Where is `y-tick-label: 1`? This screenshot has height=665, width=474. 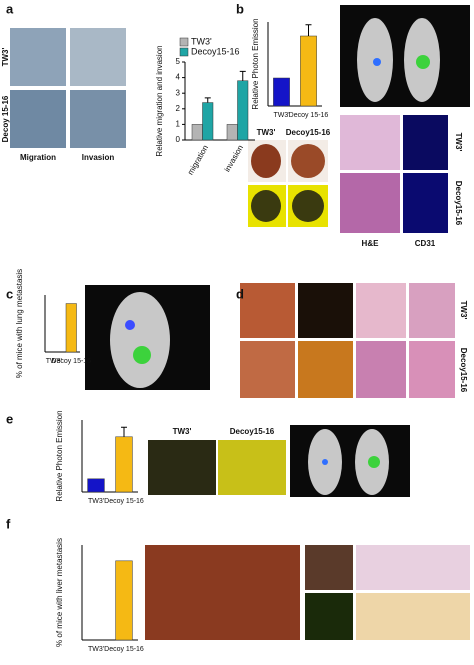 y-tick-label: 1 is located at coordinates (178, 124).